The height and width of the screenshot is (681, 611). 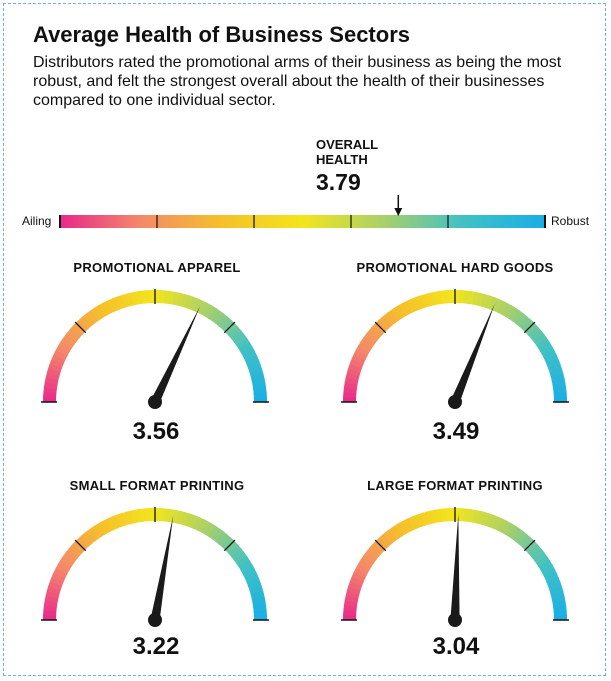 I want to click on gauge-promotional-apparel, so click(x=155, y=349).